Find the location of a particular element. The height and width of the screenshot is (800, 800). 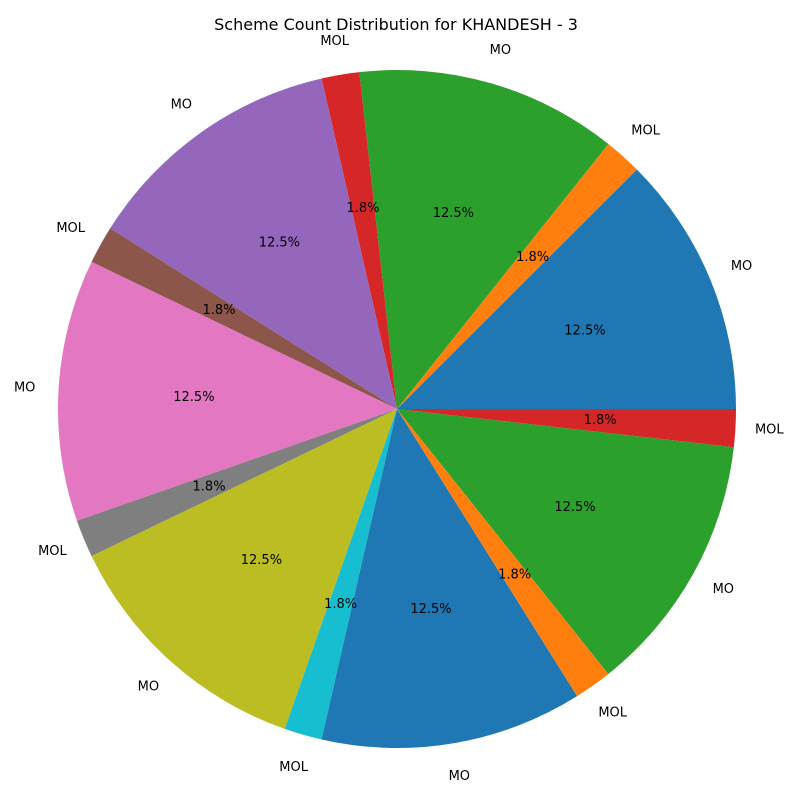

slice-percent-10: 12.5% is located at coordinates (430, 609).